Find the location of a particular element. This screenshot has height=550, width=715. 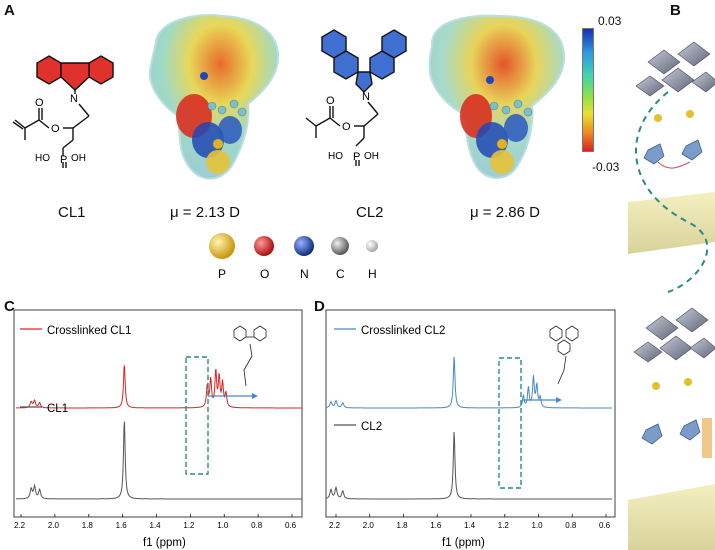

substrate-top is located at coordinates (671, 223).